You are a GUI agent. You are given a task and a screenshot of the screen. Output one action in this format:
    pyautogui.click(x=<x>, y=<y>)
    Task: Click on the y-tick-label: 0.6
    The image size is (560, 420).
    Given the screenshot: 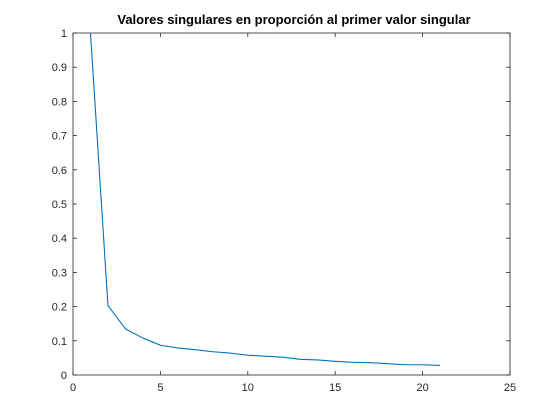 What is the action you would take?
    pyautogui.click(x=59, y=171)
    